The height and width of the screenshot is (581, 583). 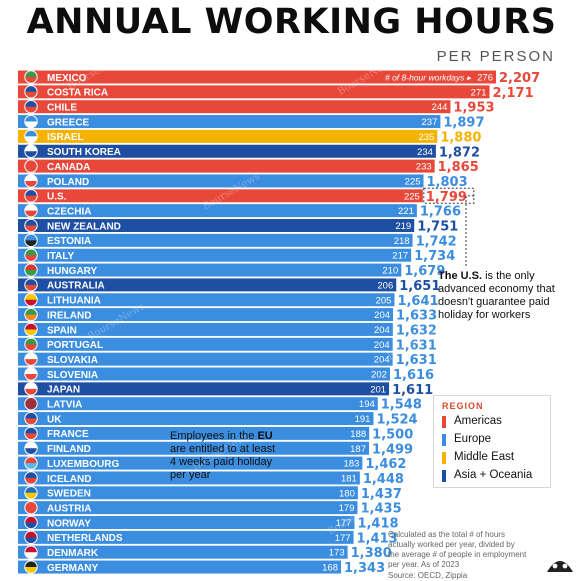 What do you see at coordinates (31, 314) in the screenshot?
I see `flag-ireland-ring` at bounding box center [31, 314].